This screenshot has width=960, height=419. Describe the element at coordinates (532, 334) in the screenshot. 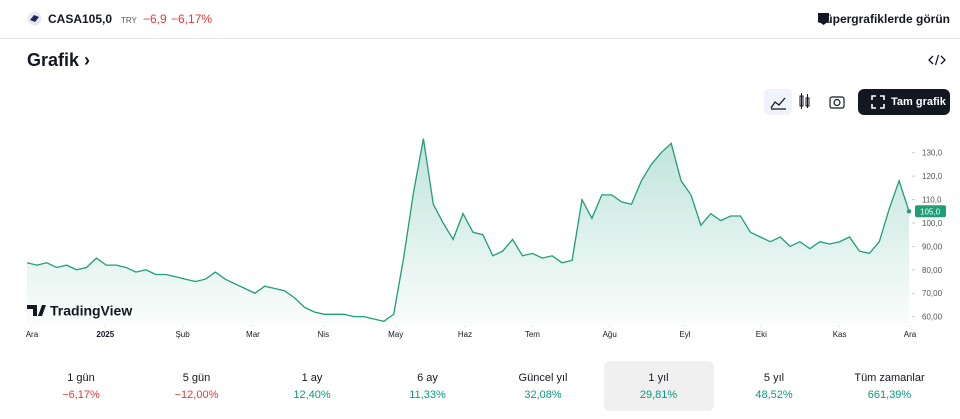

I see `x-tick-label: Tem` at that location.